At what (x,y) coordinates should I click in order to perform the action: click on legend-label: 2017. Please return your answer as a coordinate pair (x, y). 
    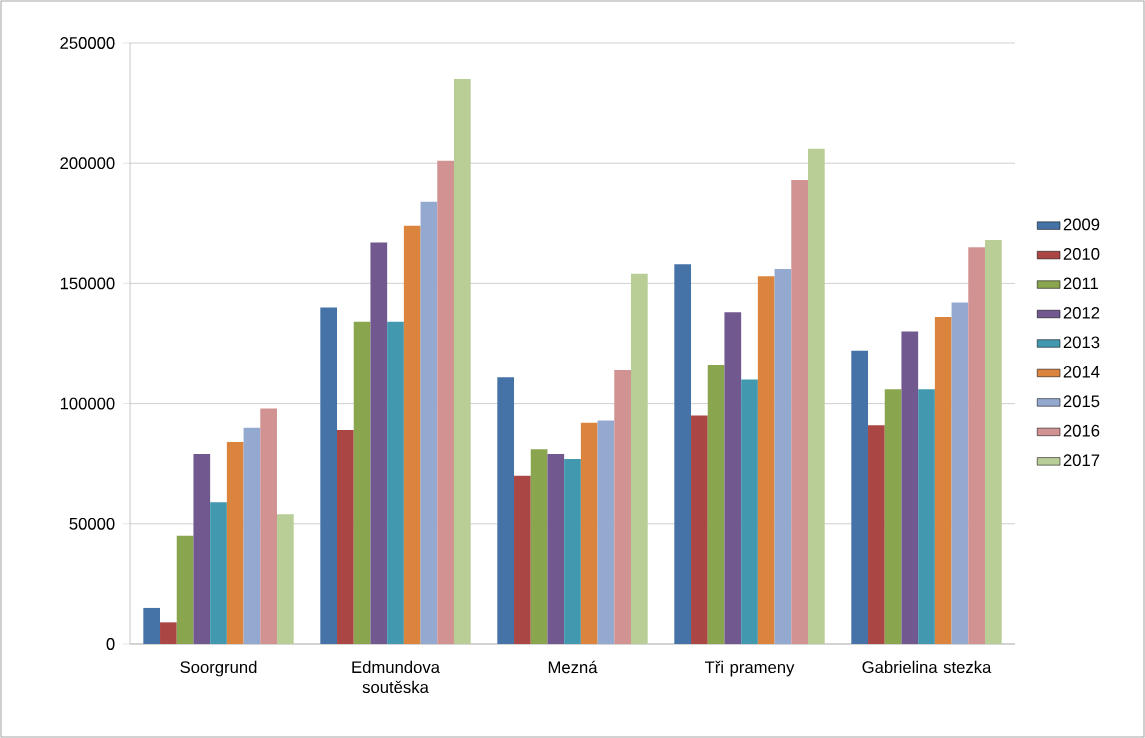
    Looking at the image, I should click on (1081, 460).